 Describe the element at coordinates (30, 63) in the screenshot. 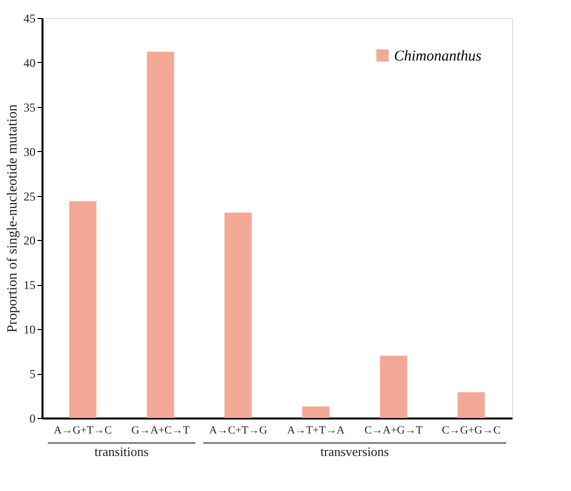

I see `y-tick-label: 40` at that location.